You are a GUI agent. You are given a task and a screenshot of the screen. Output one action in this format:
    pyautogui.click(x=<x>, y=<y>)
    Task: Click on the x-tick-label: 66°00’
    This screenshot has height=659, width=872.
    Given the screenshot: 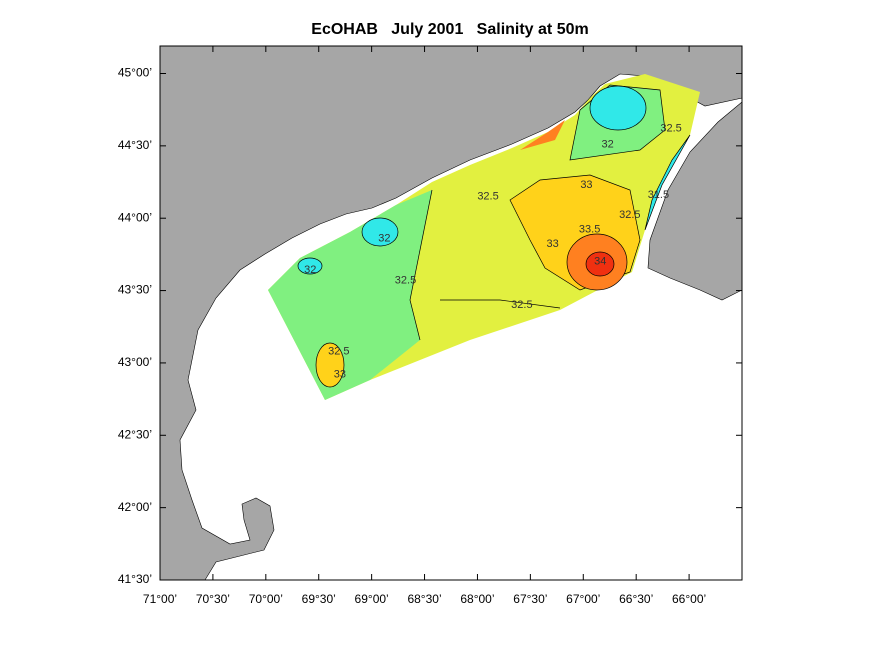 What is the action you would take?
    pyautogui.click(x=689, y=599)
    